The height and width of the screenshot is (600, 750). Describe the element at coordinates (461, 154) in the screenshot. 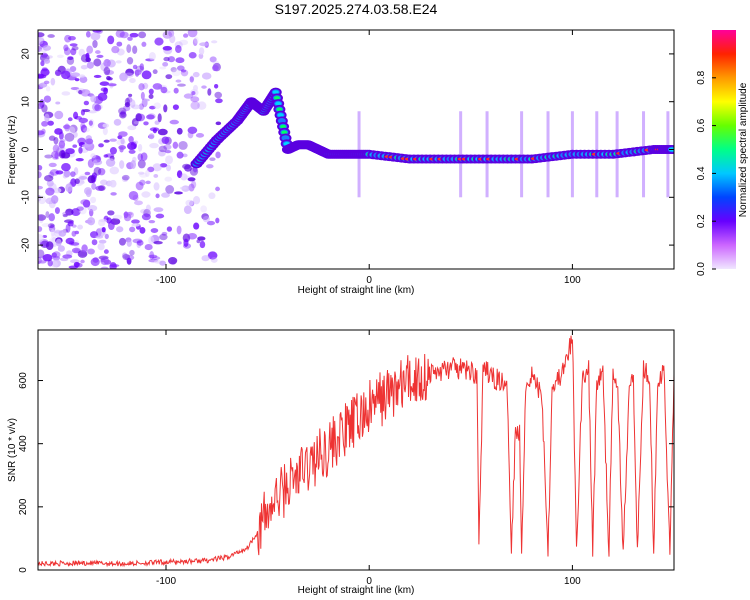

I see `spectrogram-streak` at that location.